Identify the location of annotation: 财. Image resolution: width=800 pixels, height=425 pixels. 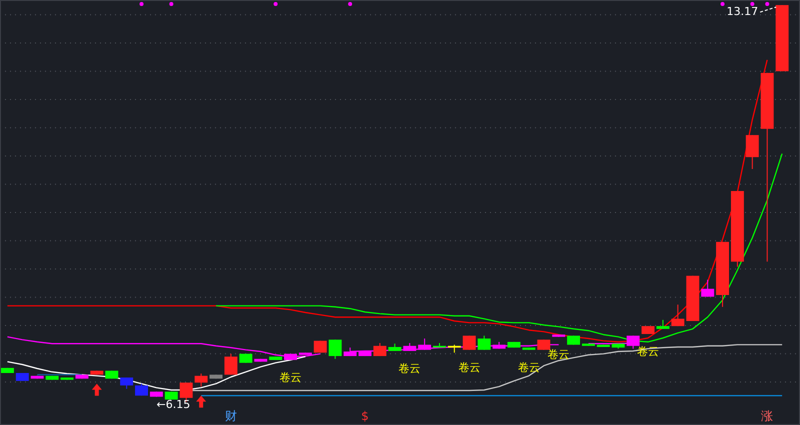
(230, 416).